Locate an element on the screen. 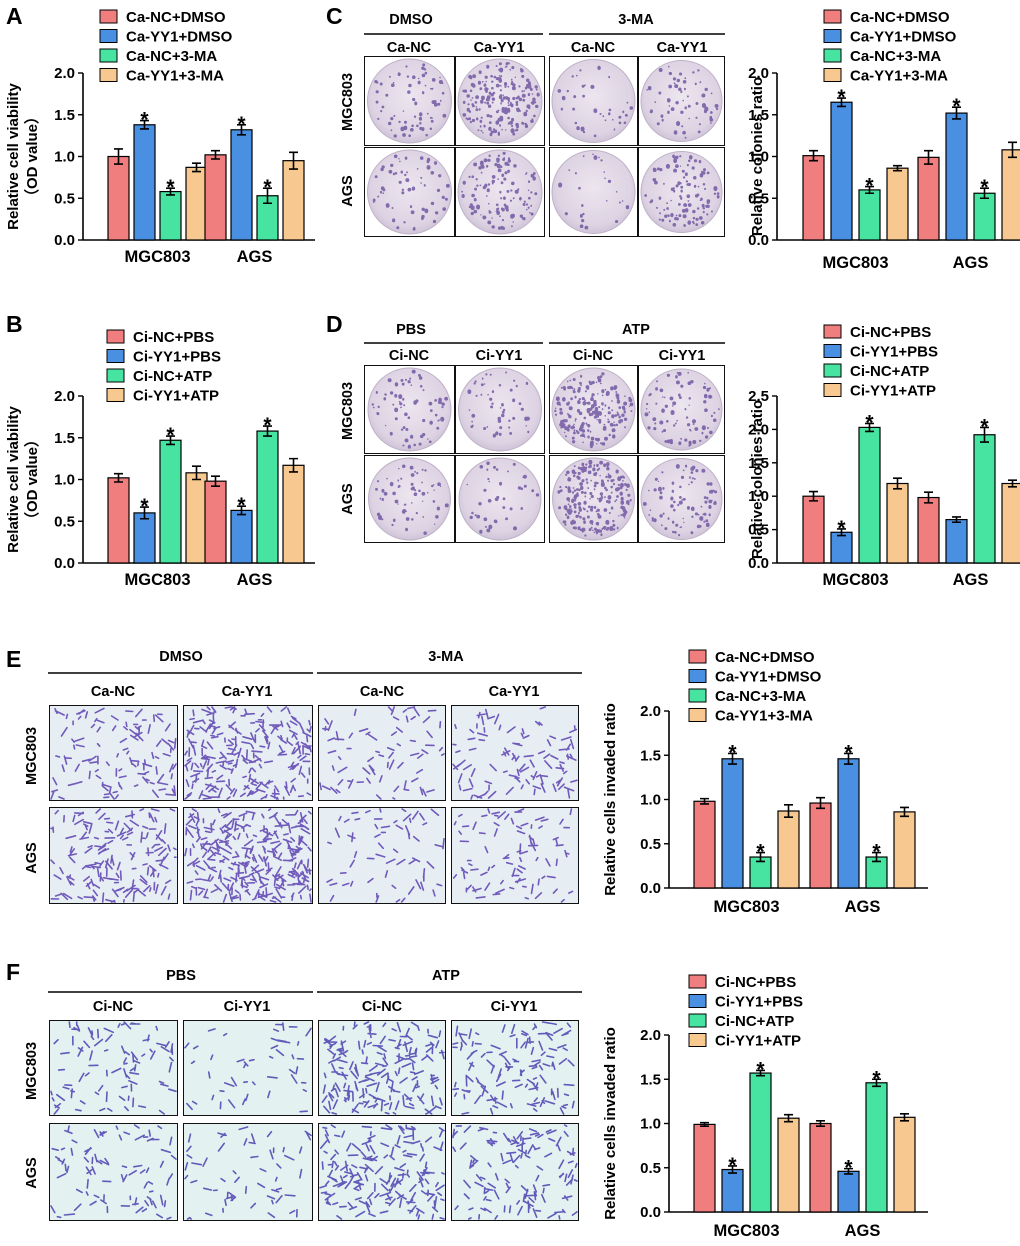 The width and height of the screenshot is (1020, 1246). panel-letter-f: F is located at coordinates (13, 972).